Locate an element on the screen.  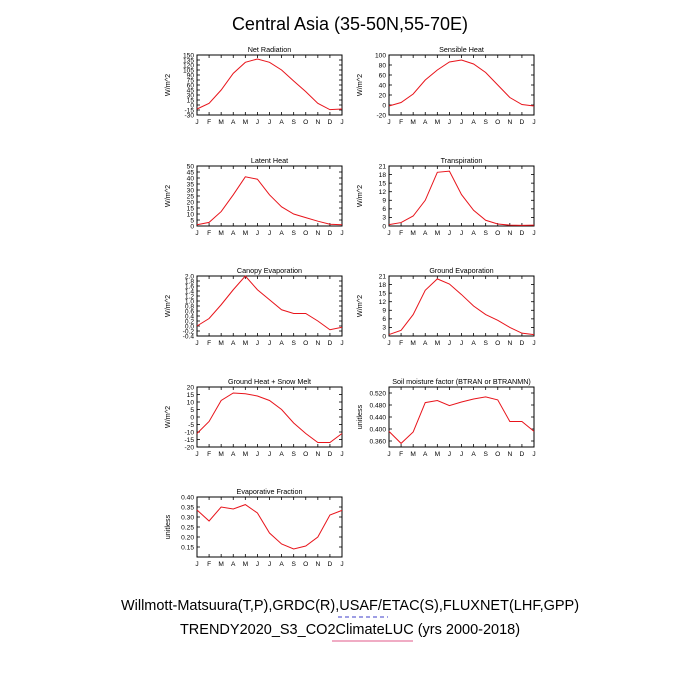
y-tick-label: 5 is located at coordinates (192, 220).